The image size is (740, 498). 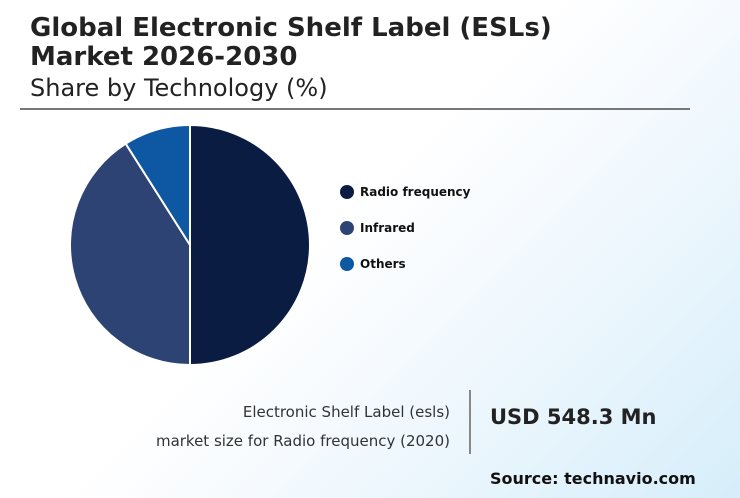 What do you see at coordinates (347, 228) in the screenshot?
I see `legend-swatch-infrared` at bounding box center [347, 228].